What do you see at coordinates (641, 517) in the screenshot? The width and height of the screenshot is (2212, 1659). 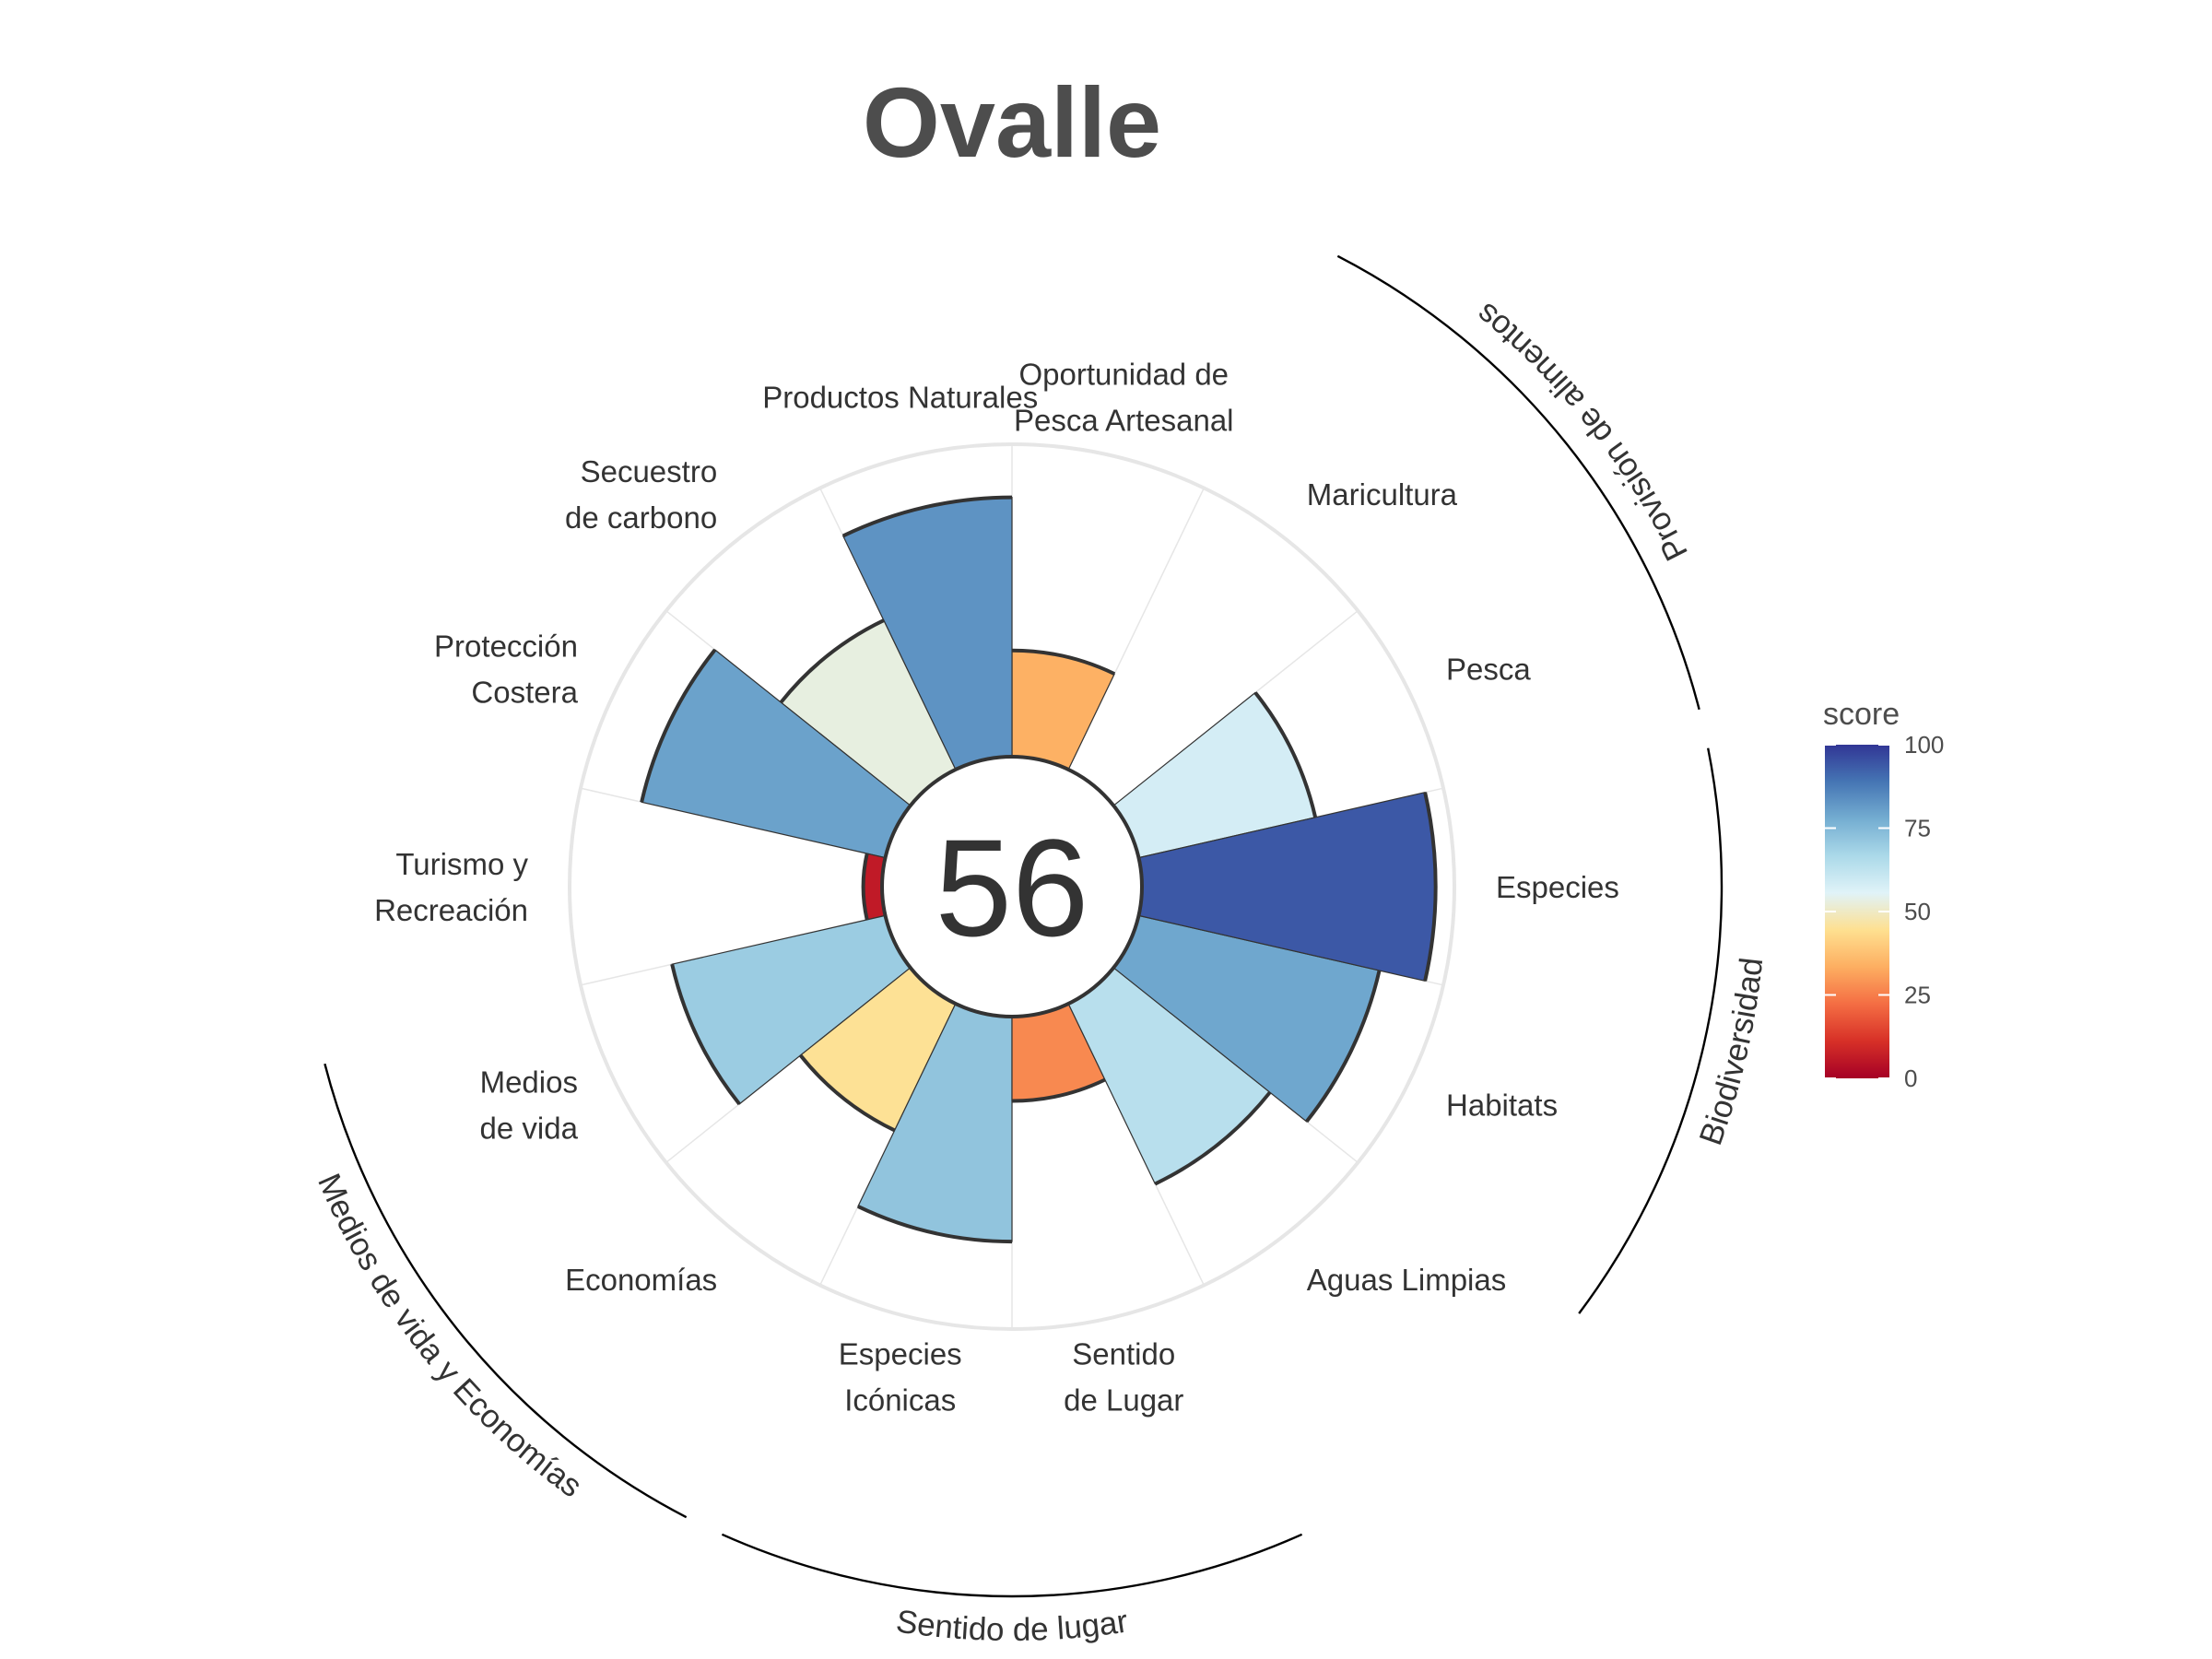 I see `goal-label: de carbono` at bounding box center [641, 517].